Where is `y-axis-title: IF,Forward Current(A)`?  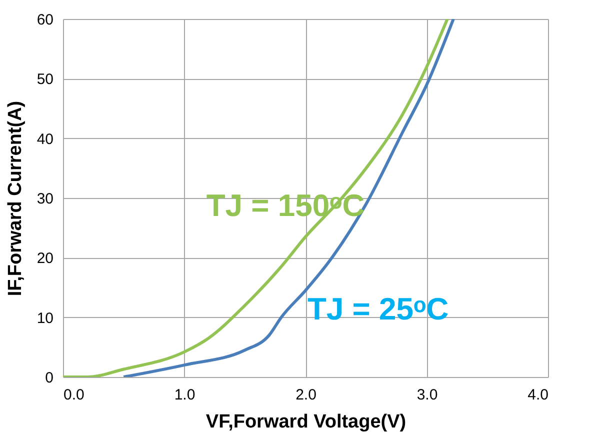 y-axis-title: IF,Forward Current(A) is located at coordinates (15, 198).